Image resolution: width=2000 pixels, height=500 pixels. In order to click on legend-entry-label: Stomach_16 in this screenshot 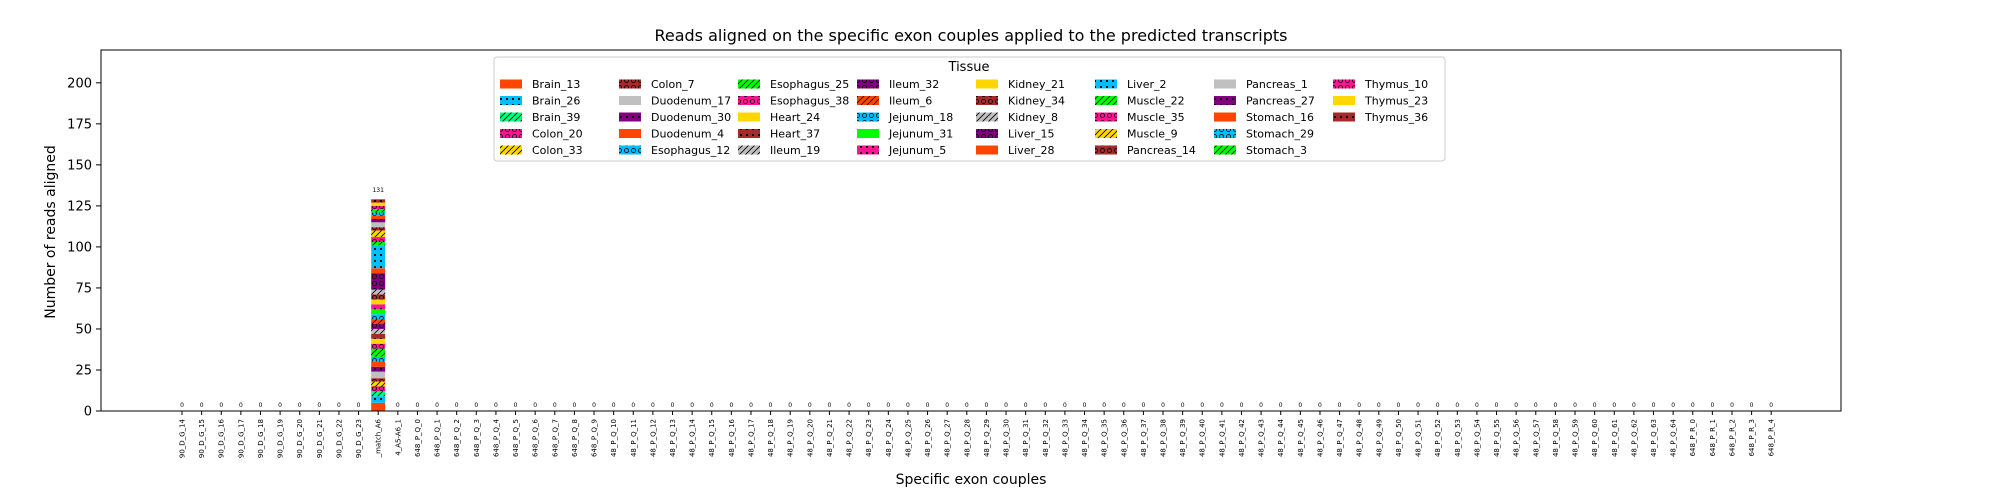, I will do `click(1280, 117)`.